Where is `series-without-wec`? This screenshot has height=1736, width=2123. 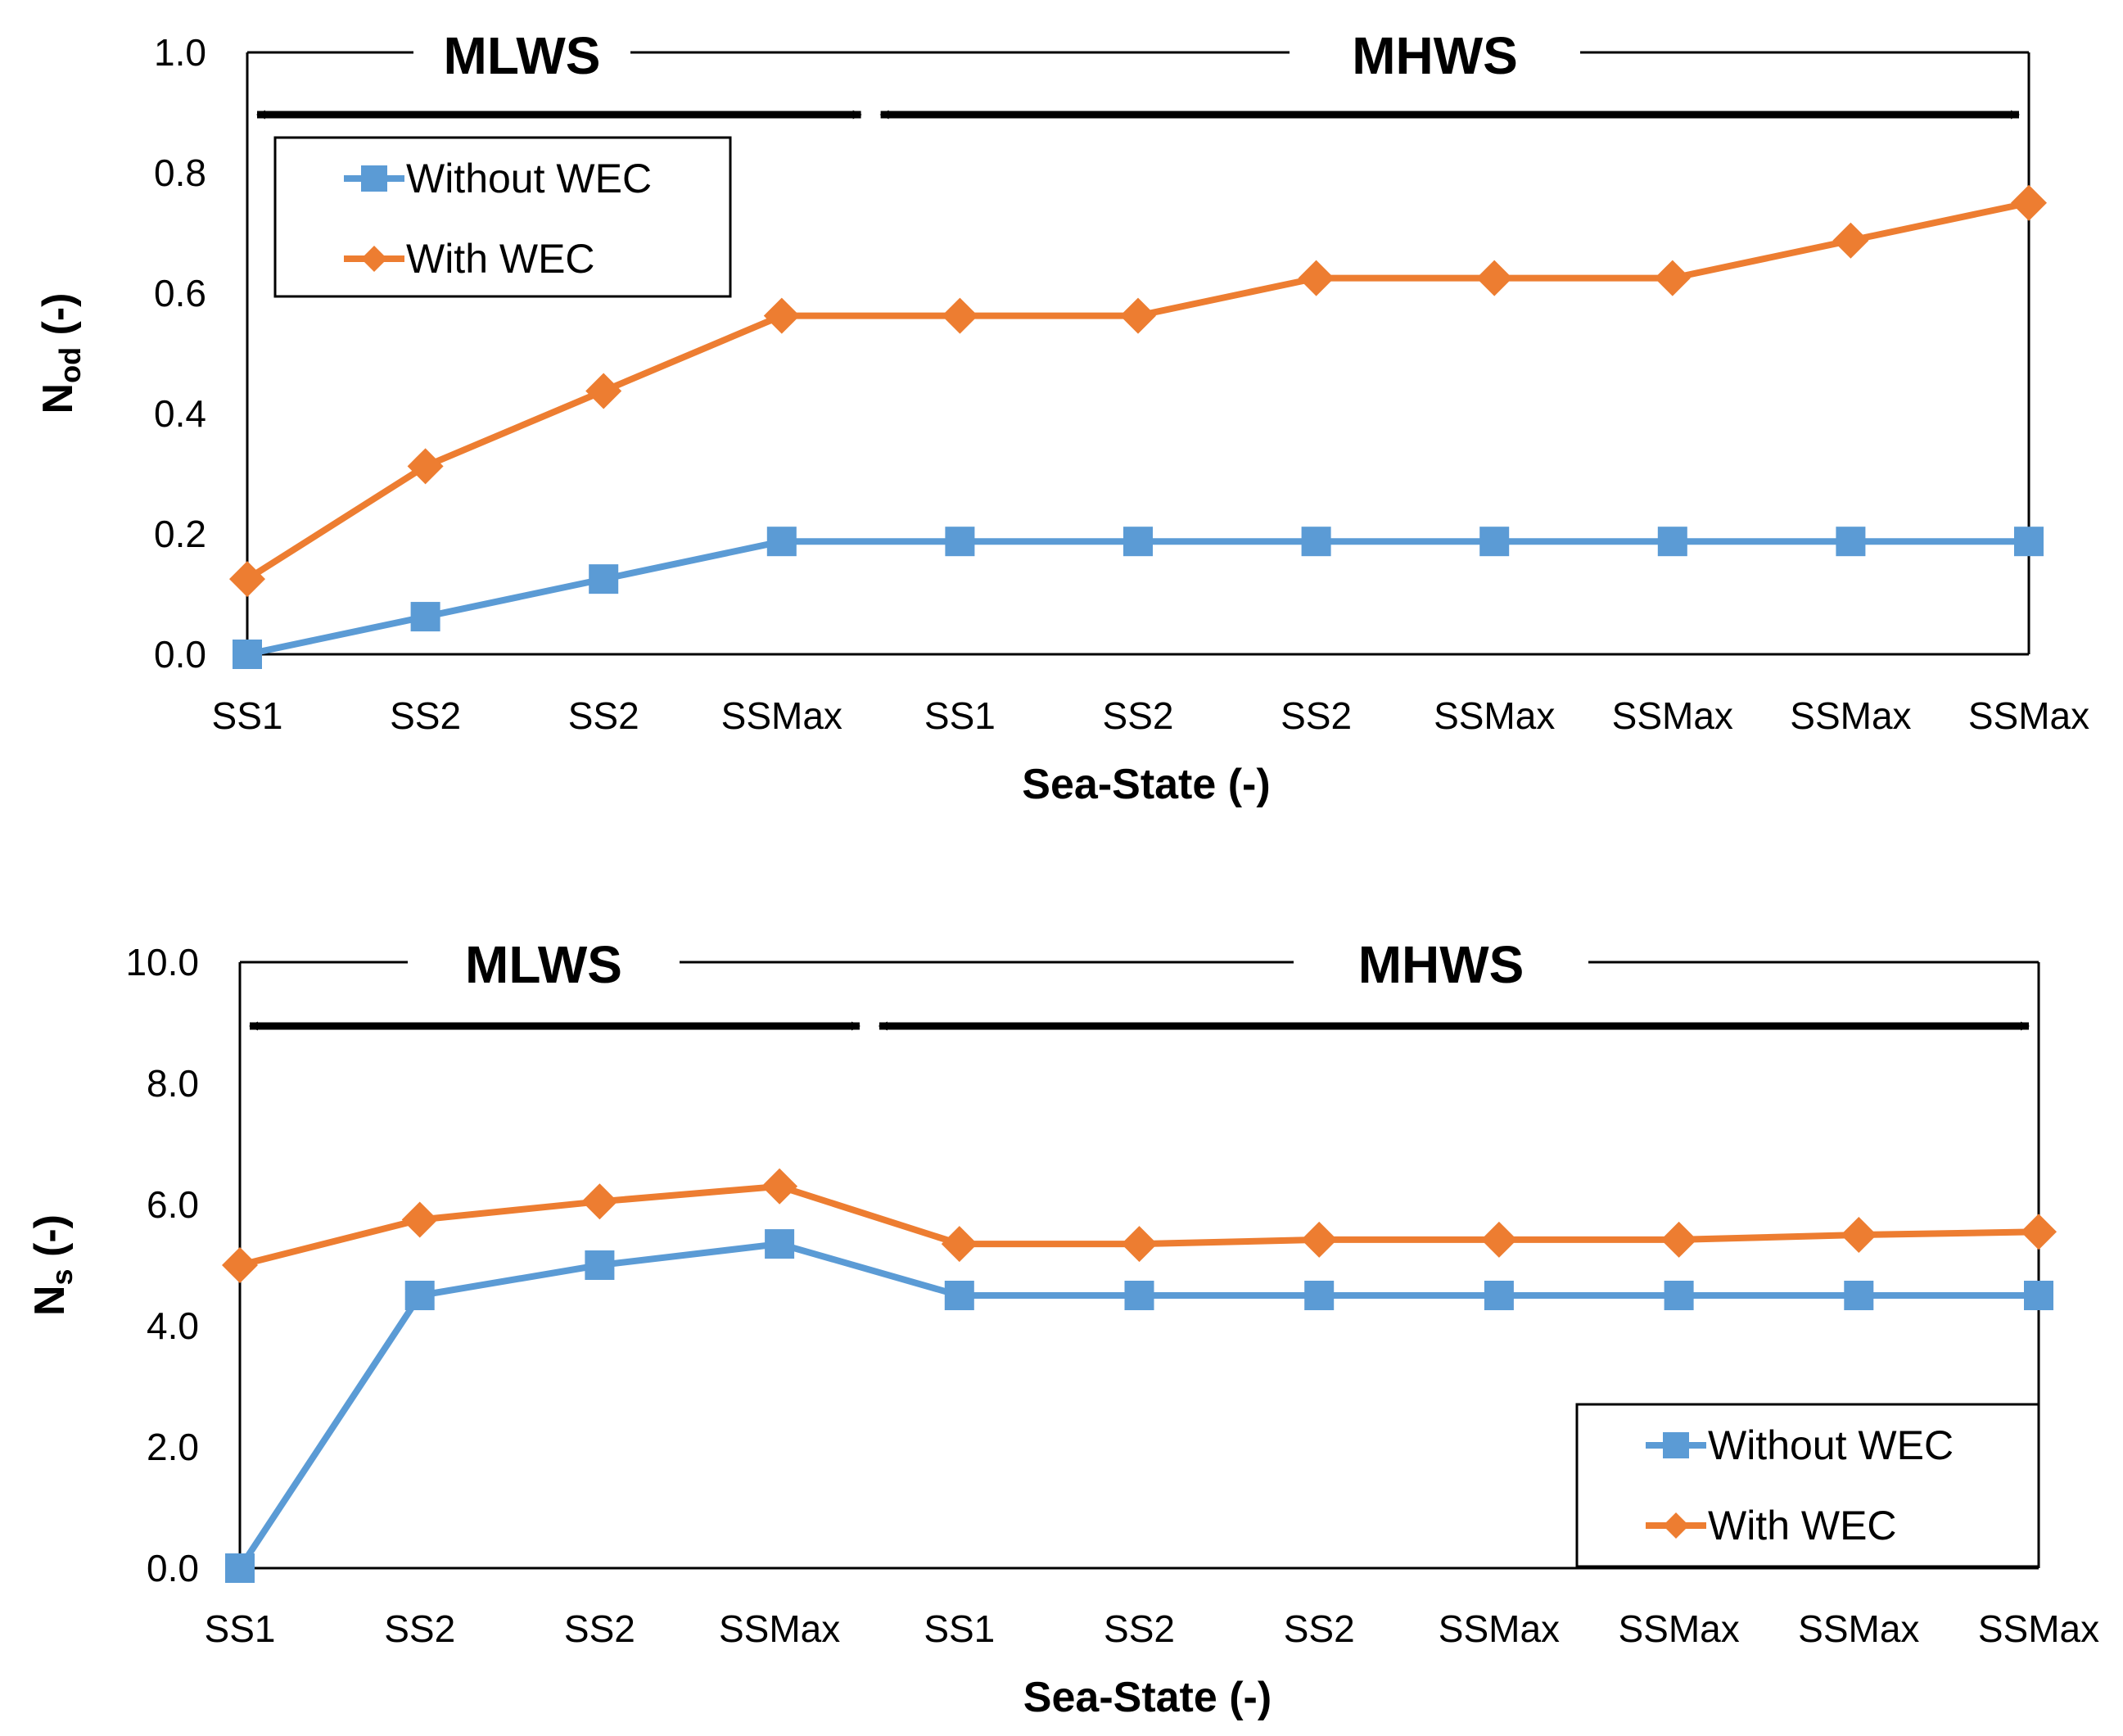 series-without-wec is located at coordinates (1139, 598).